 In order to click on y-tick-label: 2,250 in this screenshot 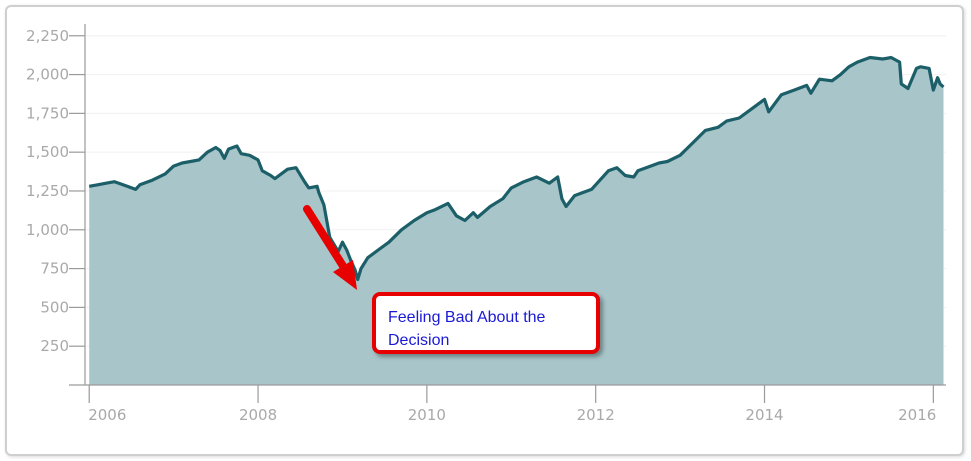, I will do `click(47, 36)`.